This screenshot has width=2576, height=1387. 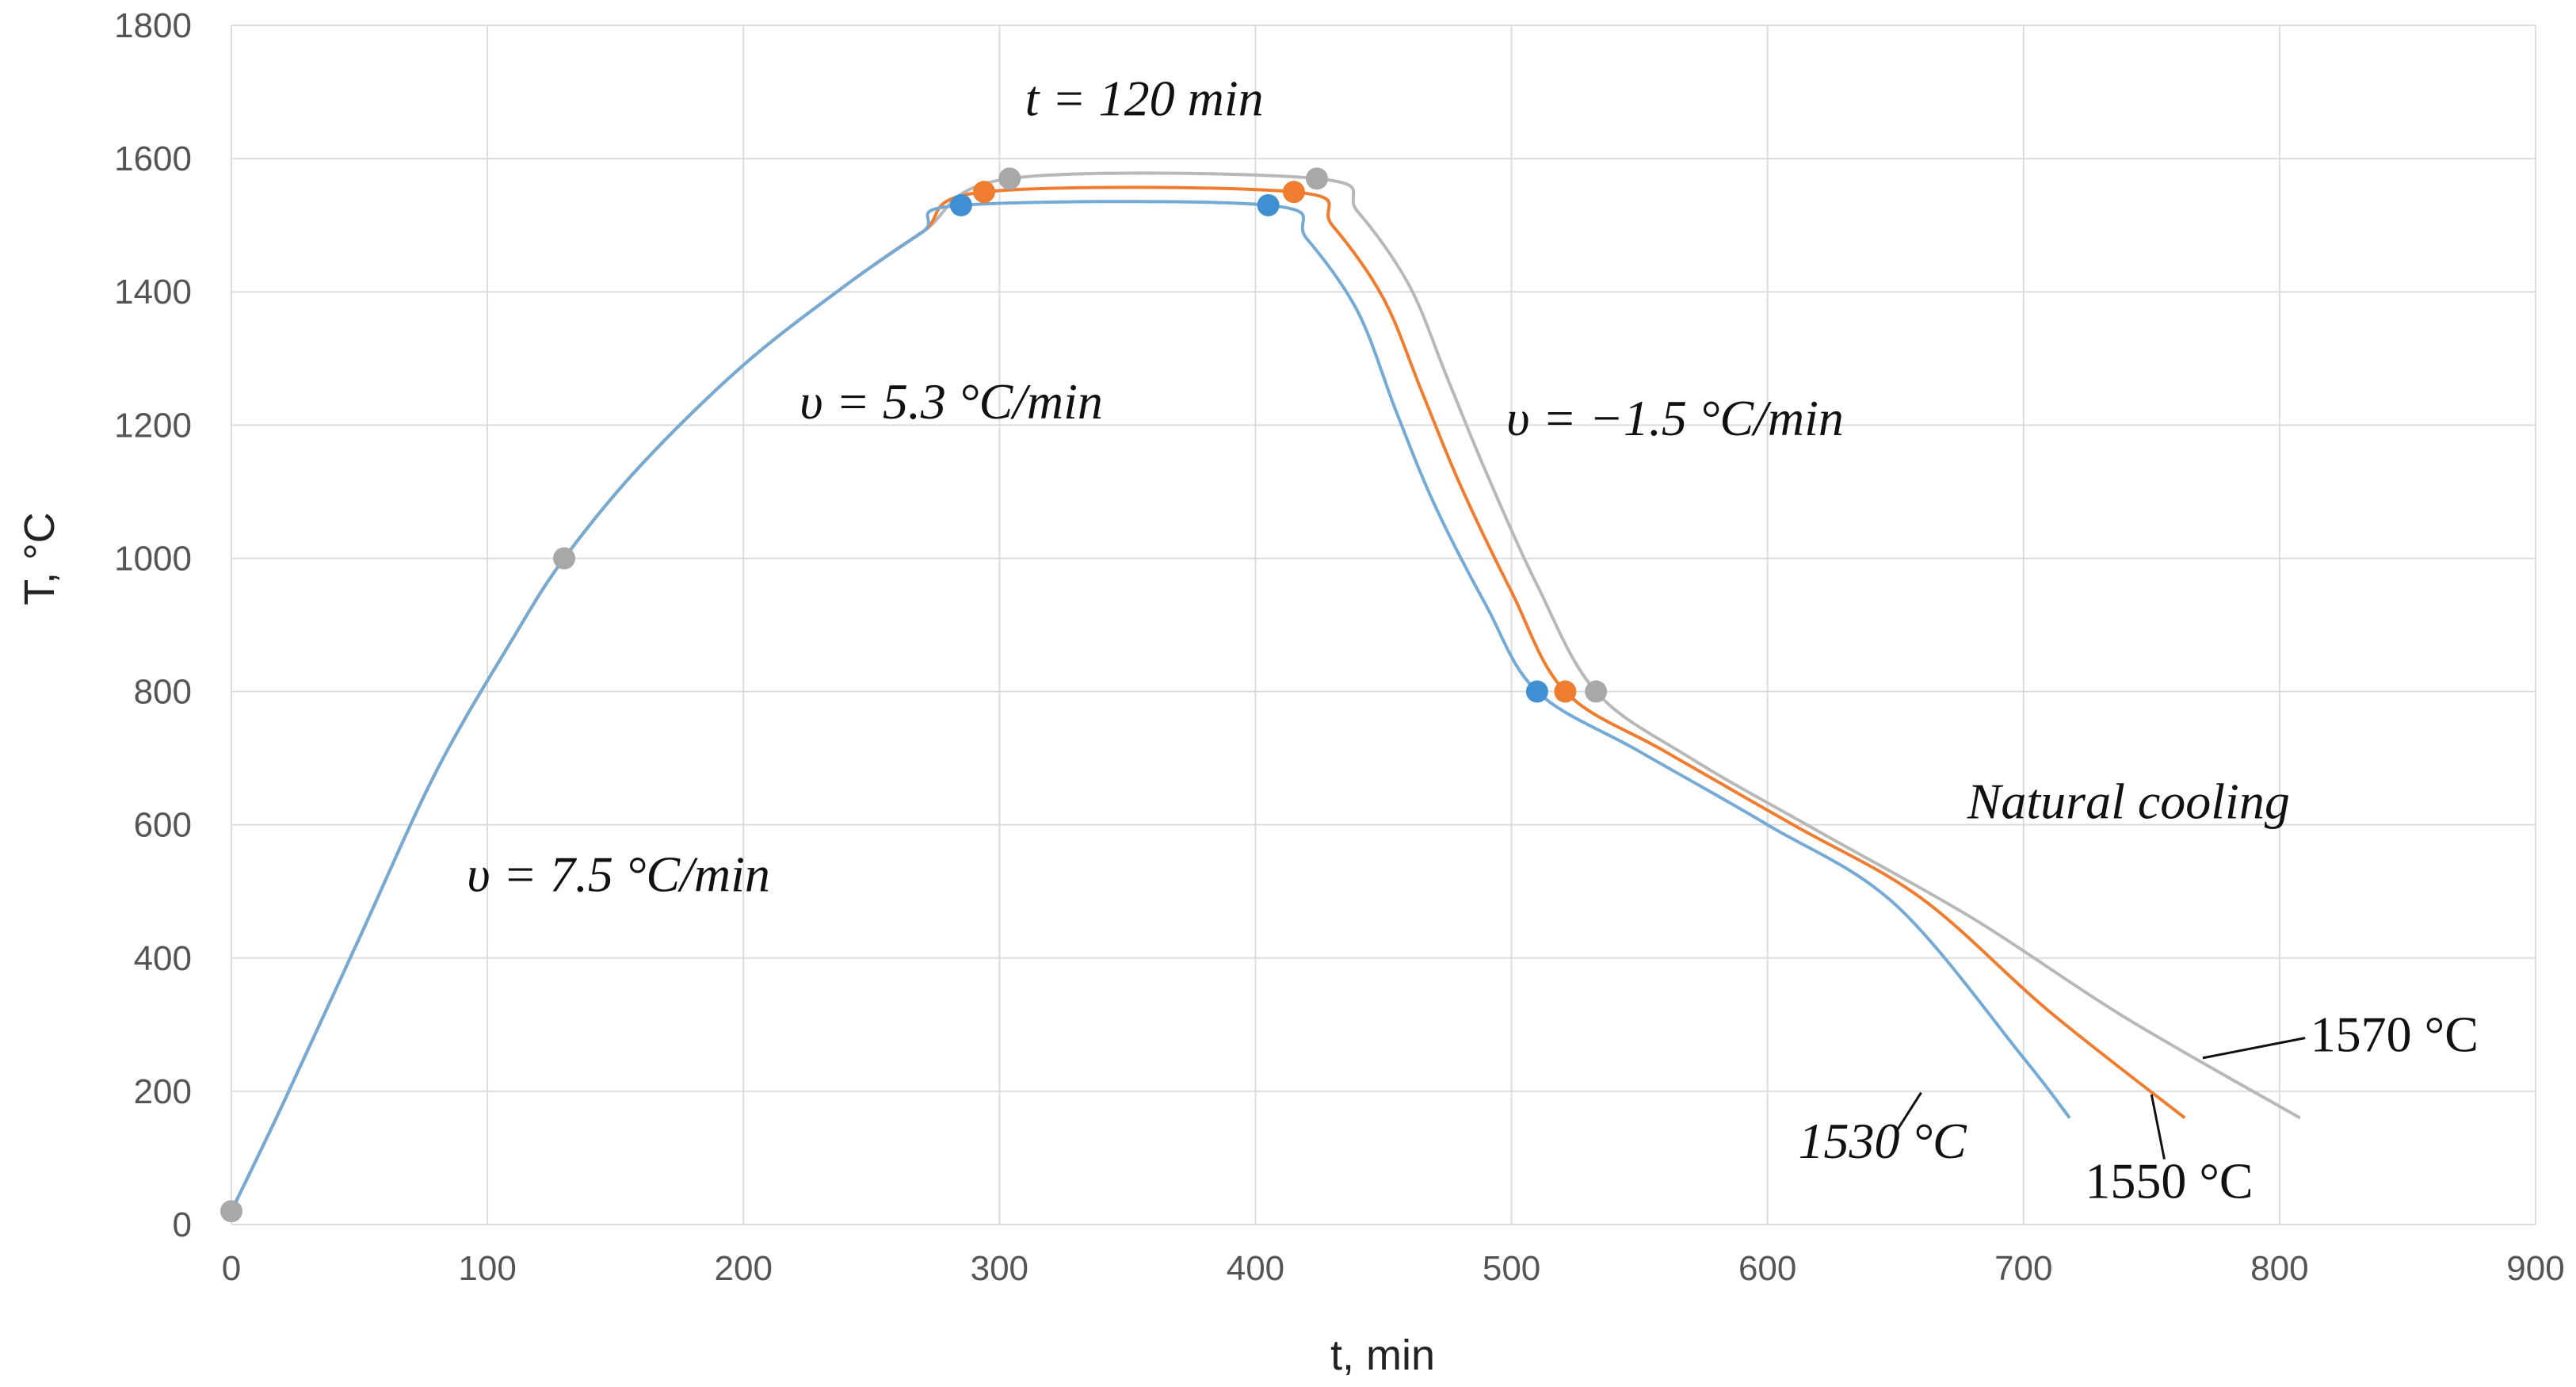 What do you see at coordinates (1144, 98) in the screenshot?
I see `annotation-text: t = 120 min` at bounding box center [1144, 98].